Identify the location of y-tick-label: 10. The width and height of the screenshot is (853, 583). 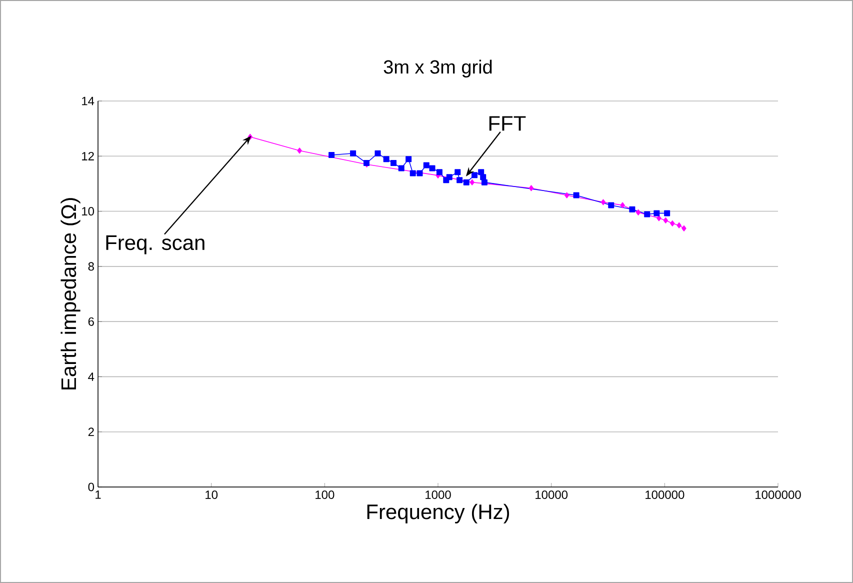
(88, 211).